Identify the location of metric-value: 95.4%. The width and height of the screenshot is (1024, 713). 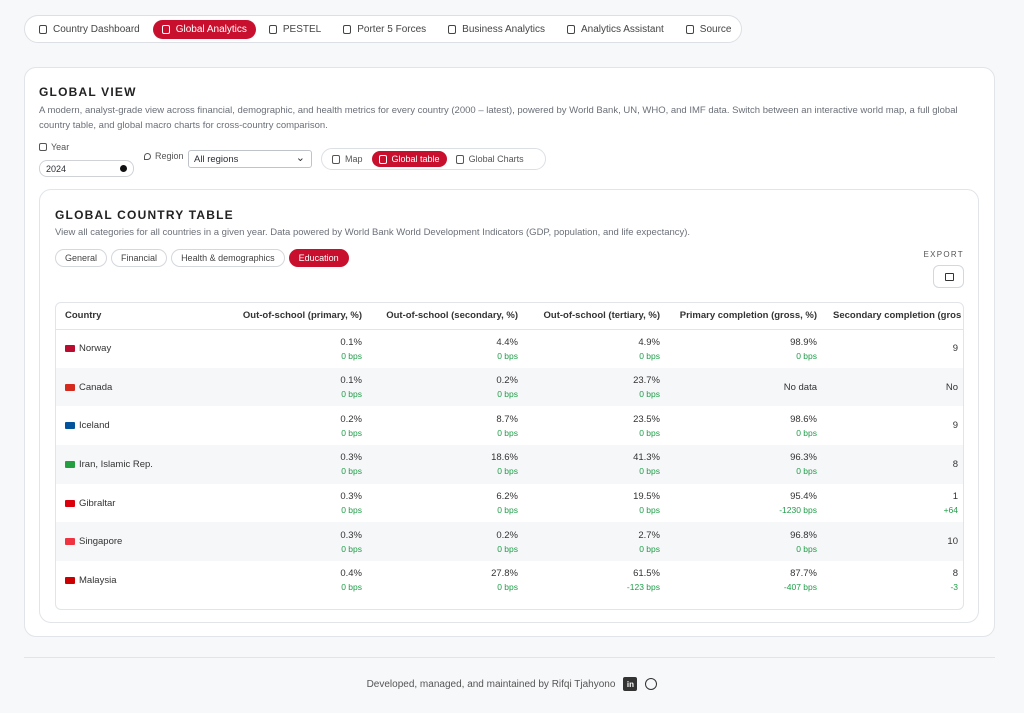
(803, 497).